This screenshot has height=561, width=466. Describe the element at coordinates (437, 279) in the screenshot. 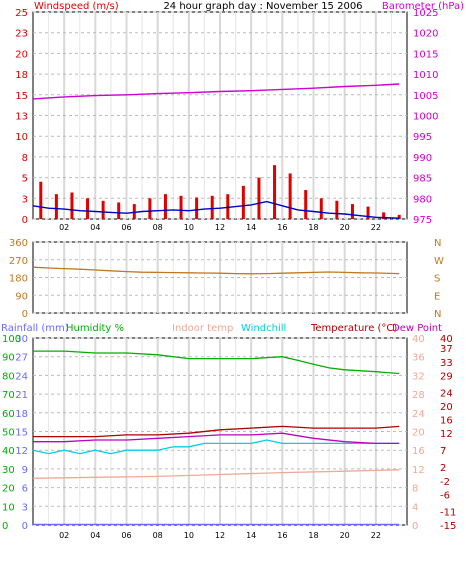

I see `compass-tick-label: S` at that location.